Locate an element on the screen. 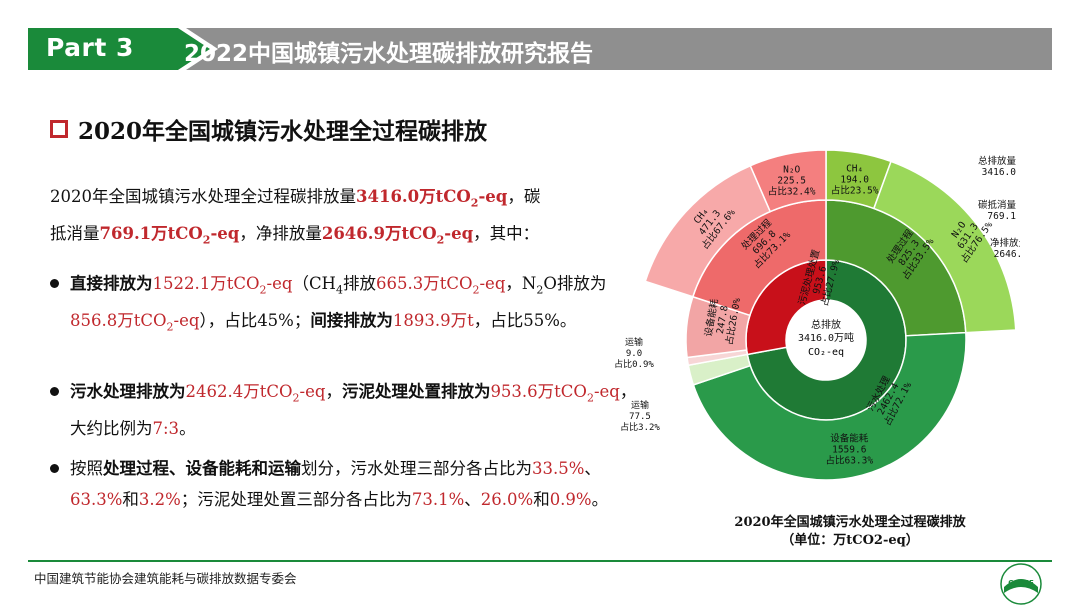 The image size is (1080, 608). side-net-label: 净排放量2646.9 is located at coordinates (1005, 248).